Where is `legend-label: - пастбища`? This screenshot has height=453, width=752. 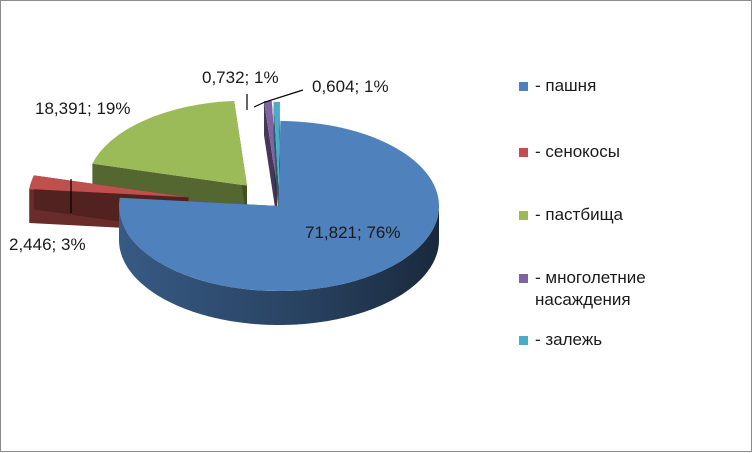 legend-label: - пастбища is located at coordinates (579, 214).